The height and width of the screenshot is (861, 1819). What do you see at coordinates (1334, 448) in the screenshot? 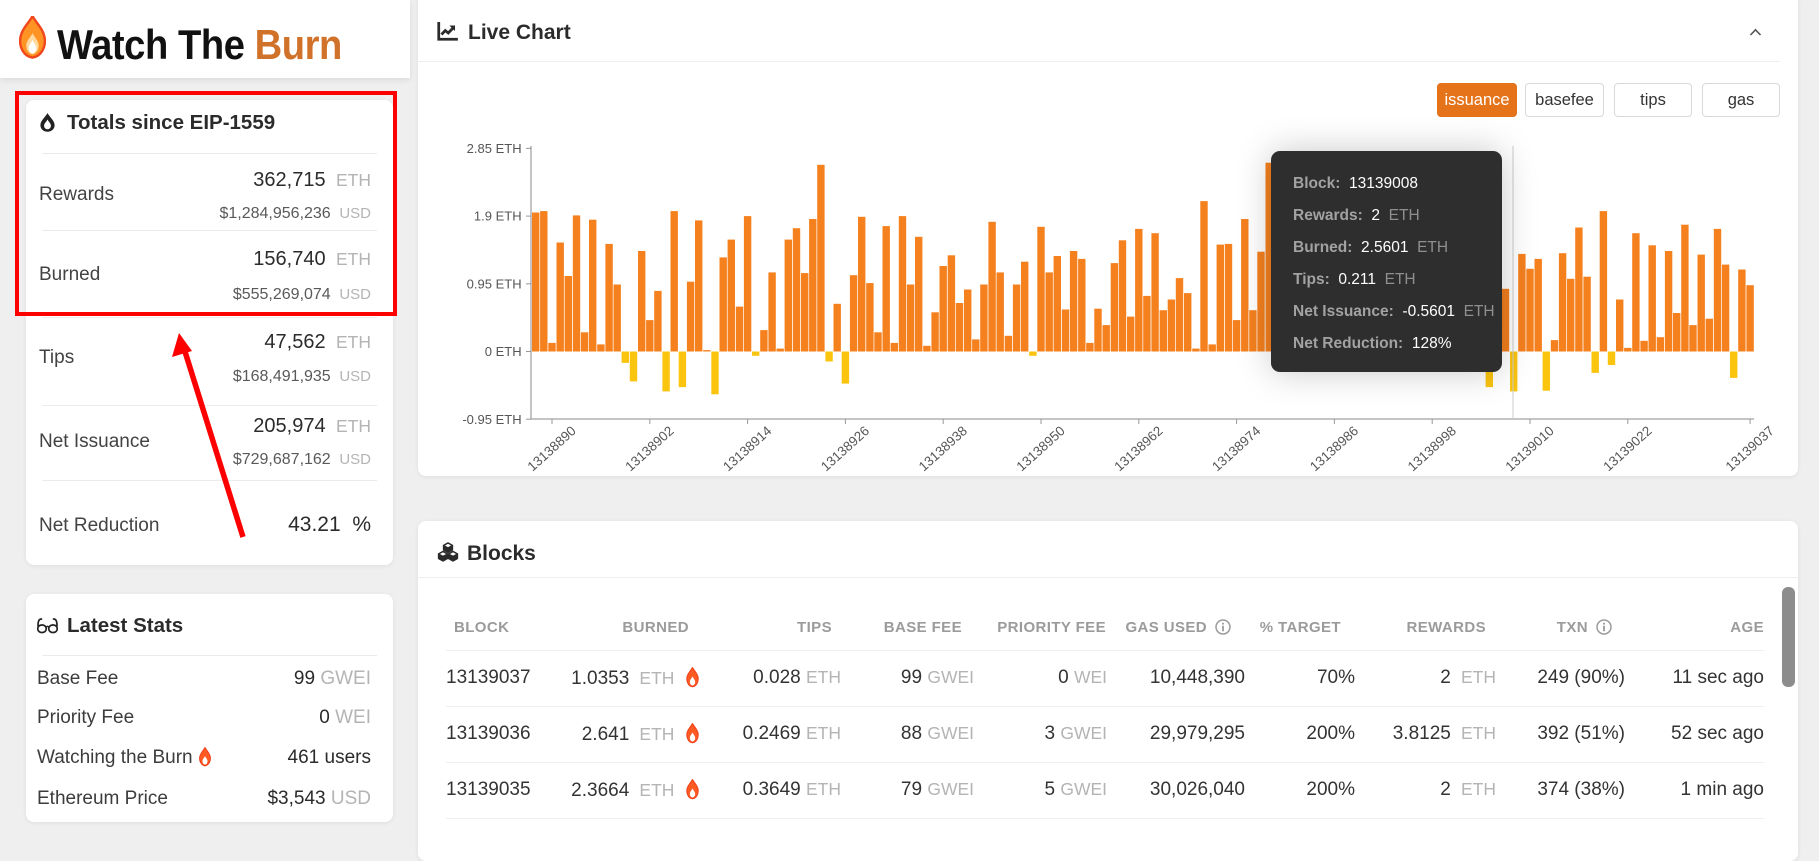
I see `svg-text: 13138986` at bounding box center [1334, 448].